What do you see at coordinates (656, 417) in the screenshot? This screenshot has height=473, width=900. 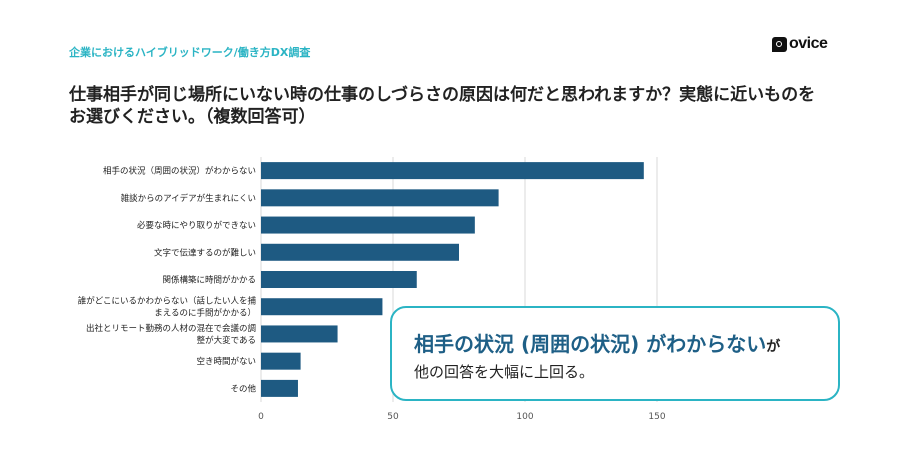 I see `x-tick-label: 150` at bounding box center [656, 417].